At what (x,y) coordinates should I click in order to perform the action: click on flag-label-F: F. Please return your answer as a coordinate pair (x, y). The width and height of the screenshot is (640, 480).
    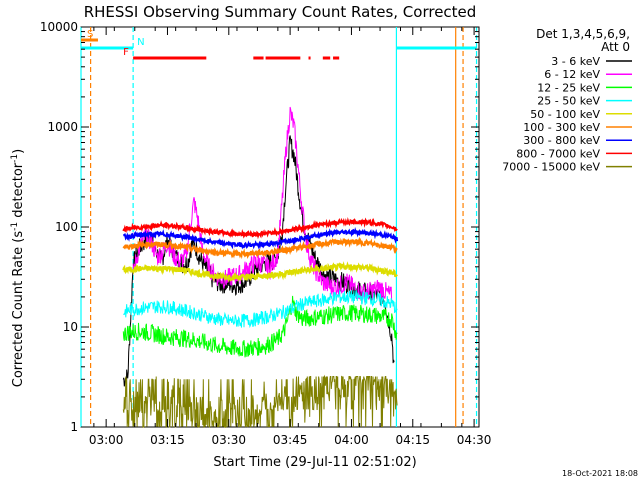
    Looking at the image, I should click on (126, 52).